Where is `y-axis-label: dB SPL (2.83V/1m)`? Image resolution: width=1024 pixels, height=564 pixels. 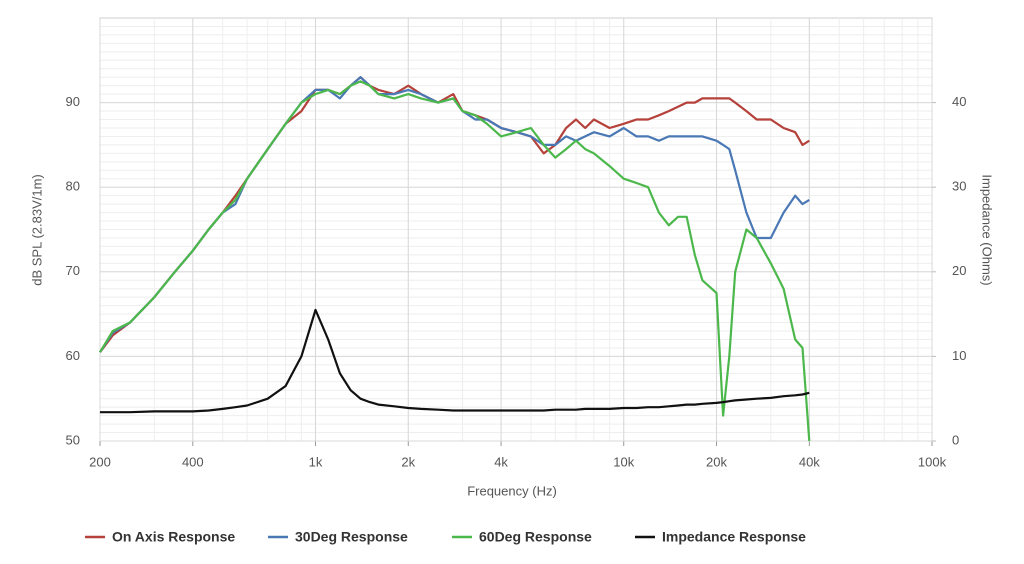 y-axis-label: dB SPL (2.83V/1m) is located at coordinates (36, 230).